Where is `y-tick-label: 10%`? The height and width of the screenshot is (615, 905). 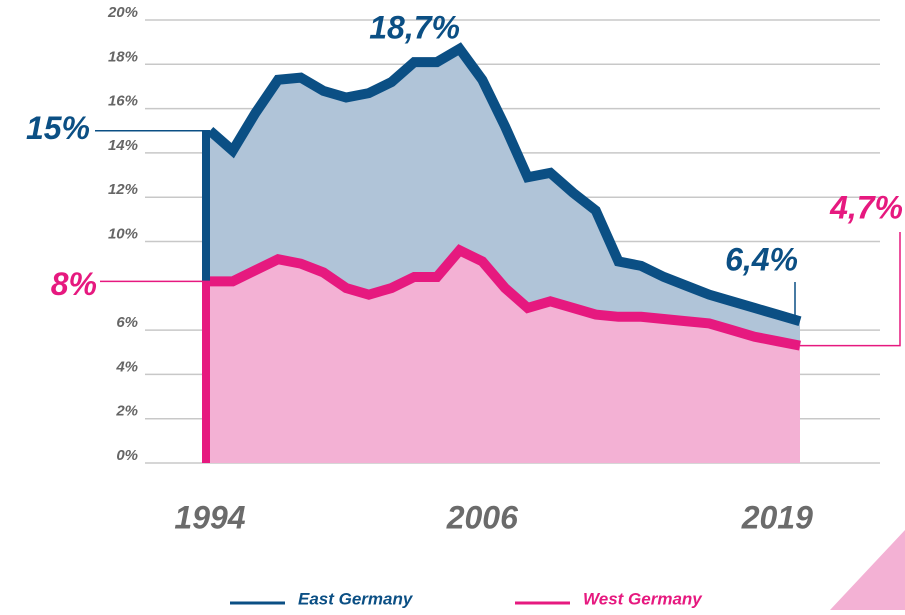 y-tick-label: 10% is located at coordinates (123, 233).